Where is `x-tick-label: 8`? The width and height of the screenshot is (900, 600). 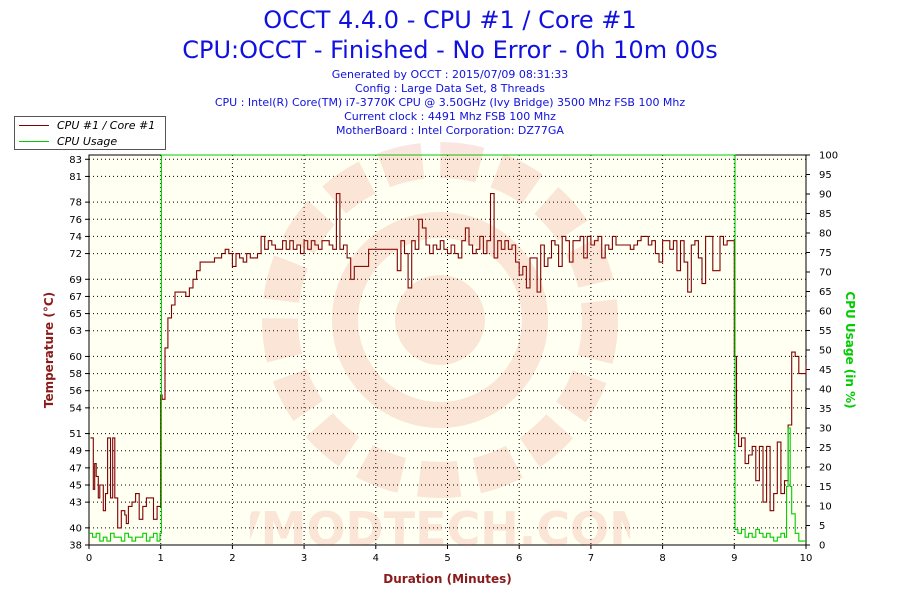
x-tick-label: 8 is located at coordinates (662, 558).